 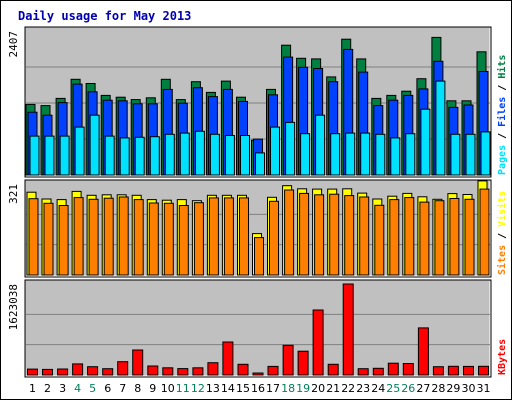 What do you see at coordinates (258, 388) in the screenshot?
I see `x-tick-label-16: 16` at bounding box center [258, 388].